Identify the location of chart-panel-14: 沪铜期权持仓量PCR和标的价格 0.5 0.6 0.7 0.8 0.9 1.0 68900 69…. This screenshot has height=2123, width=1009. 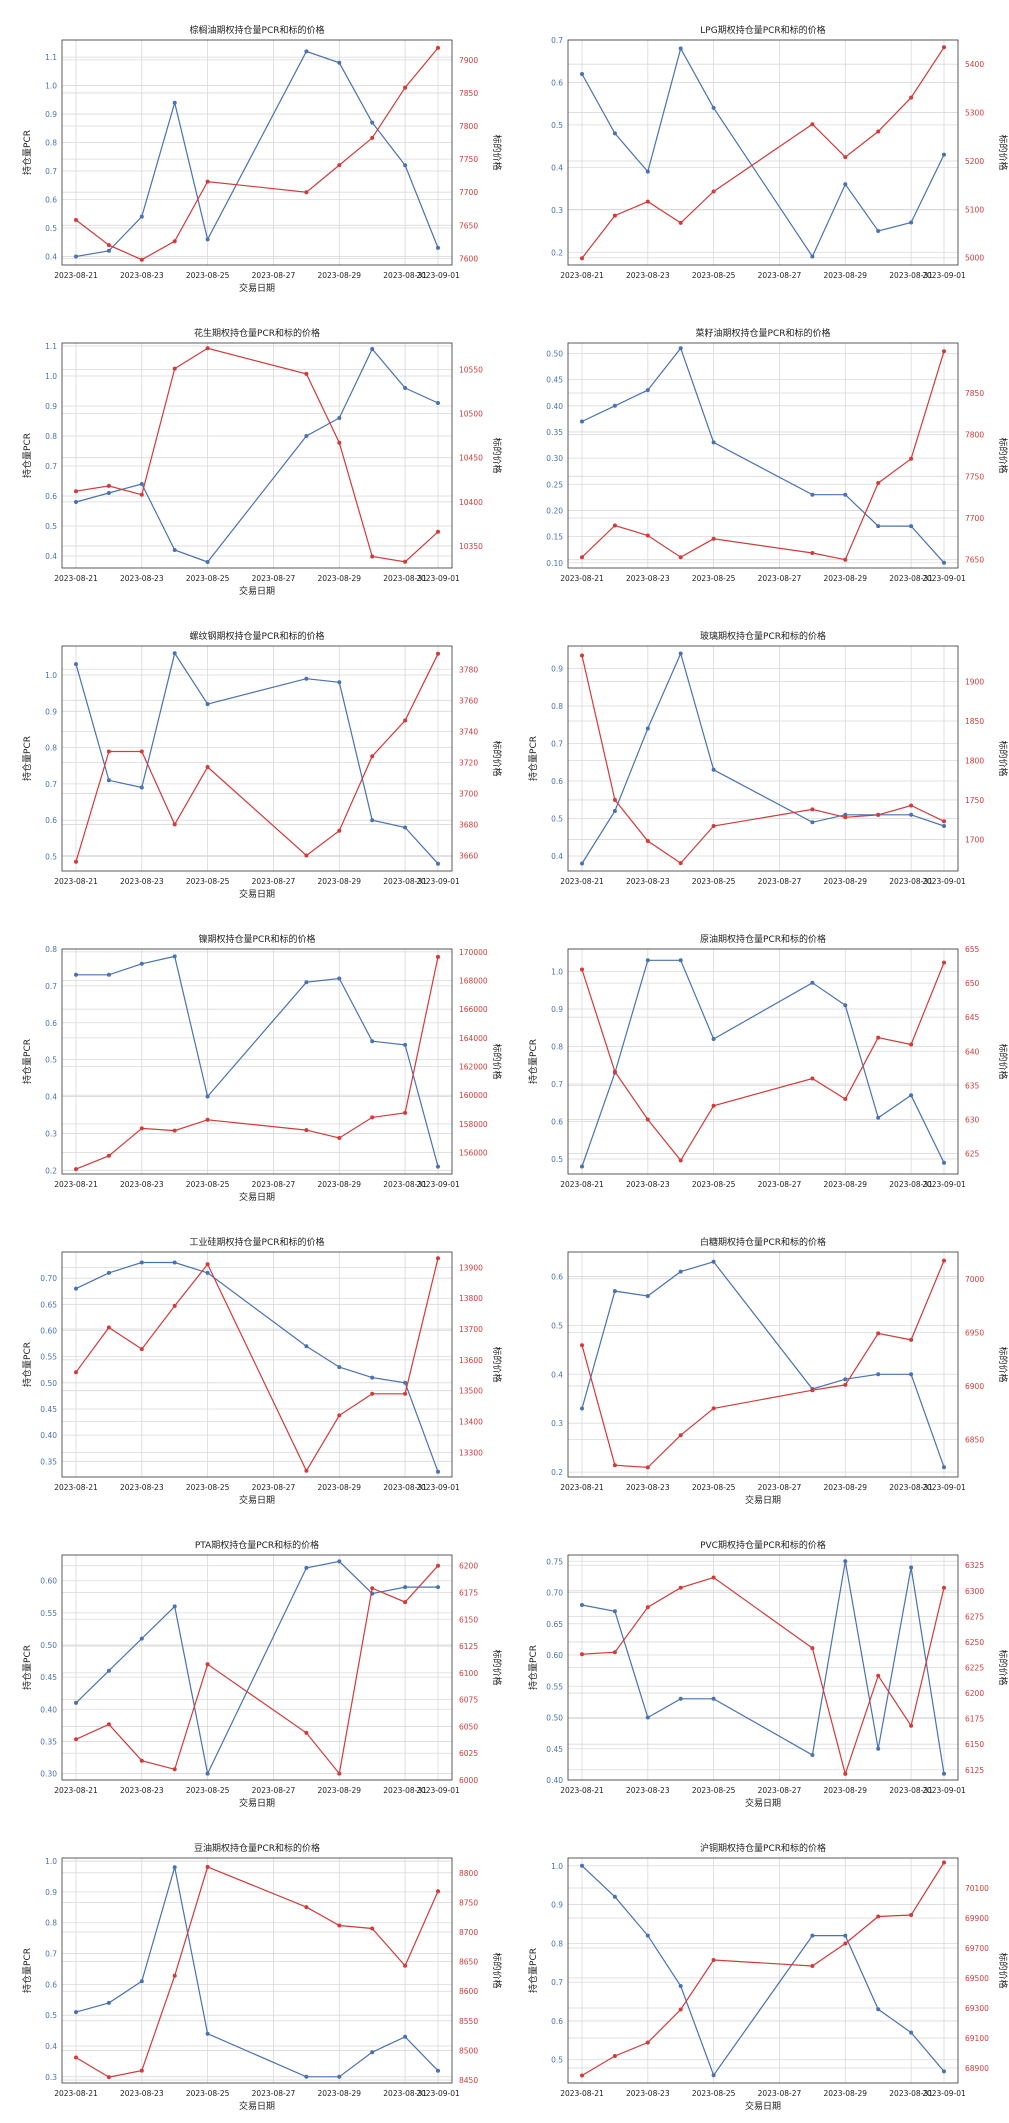
(768, 1977).